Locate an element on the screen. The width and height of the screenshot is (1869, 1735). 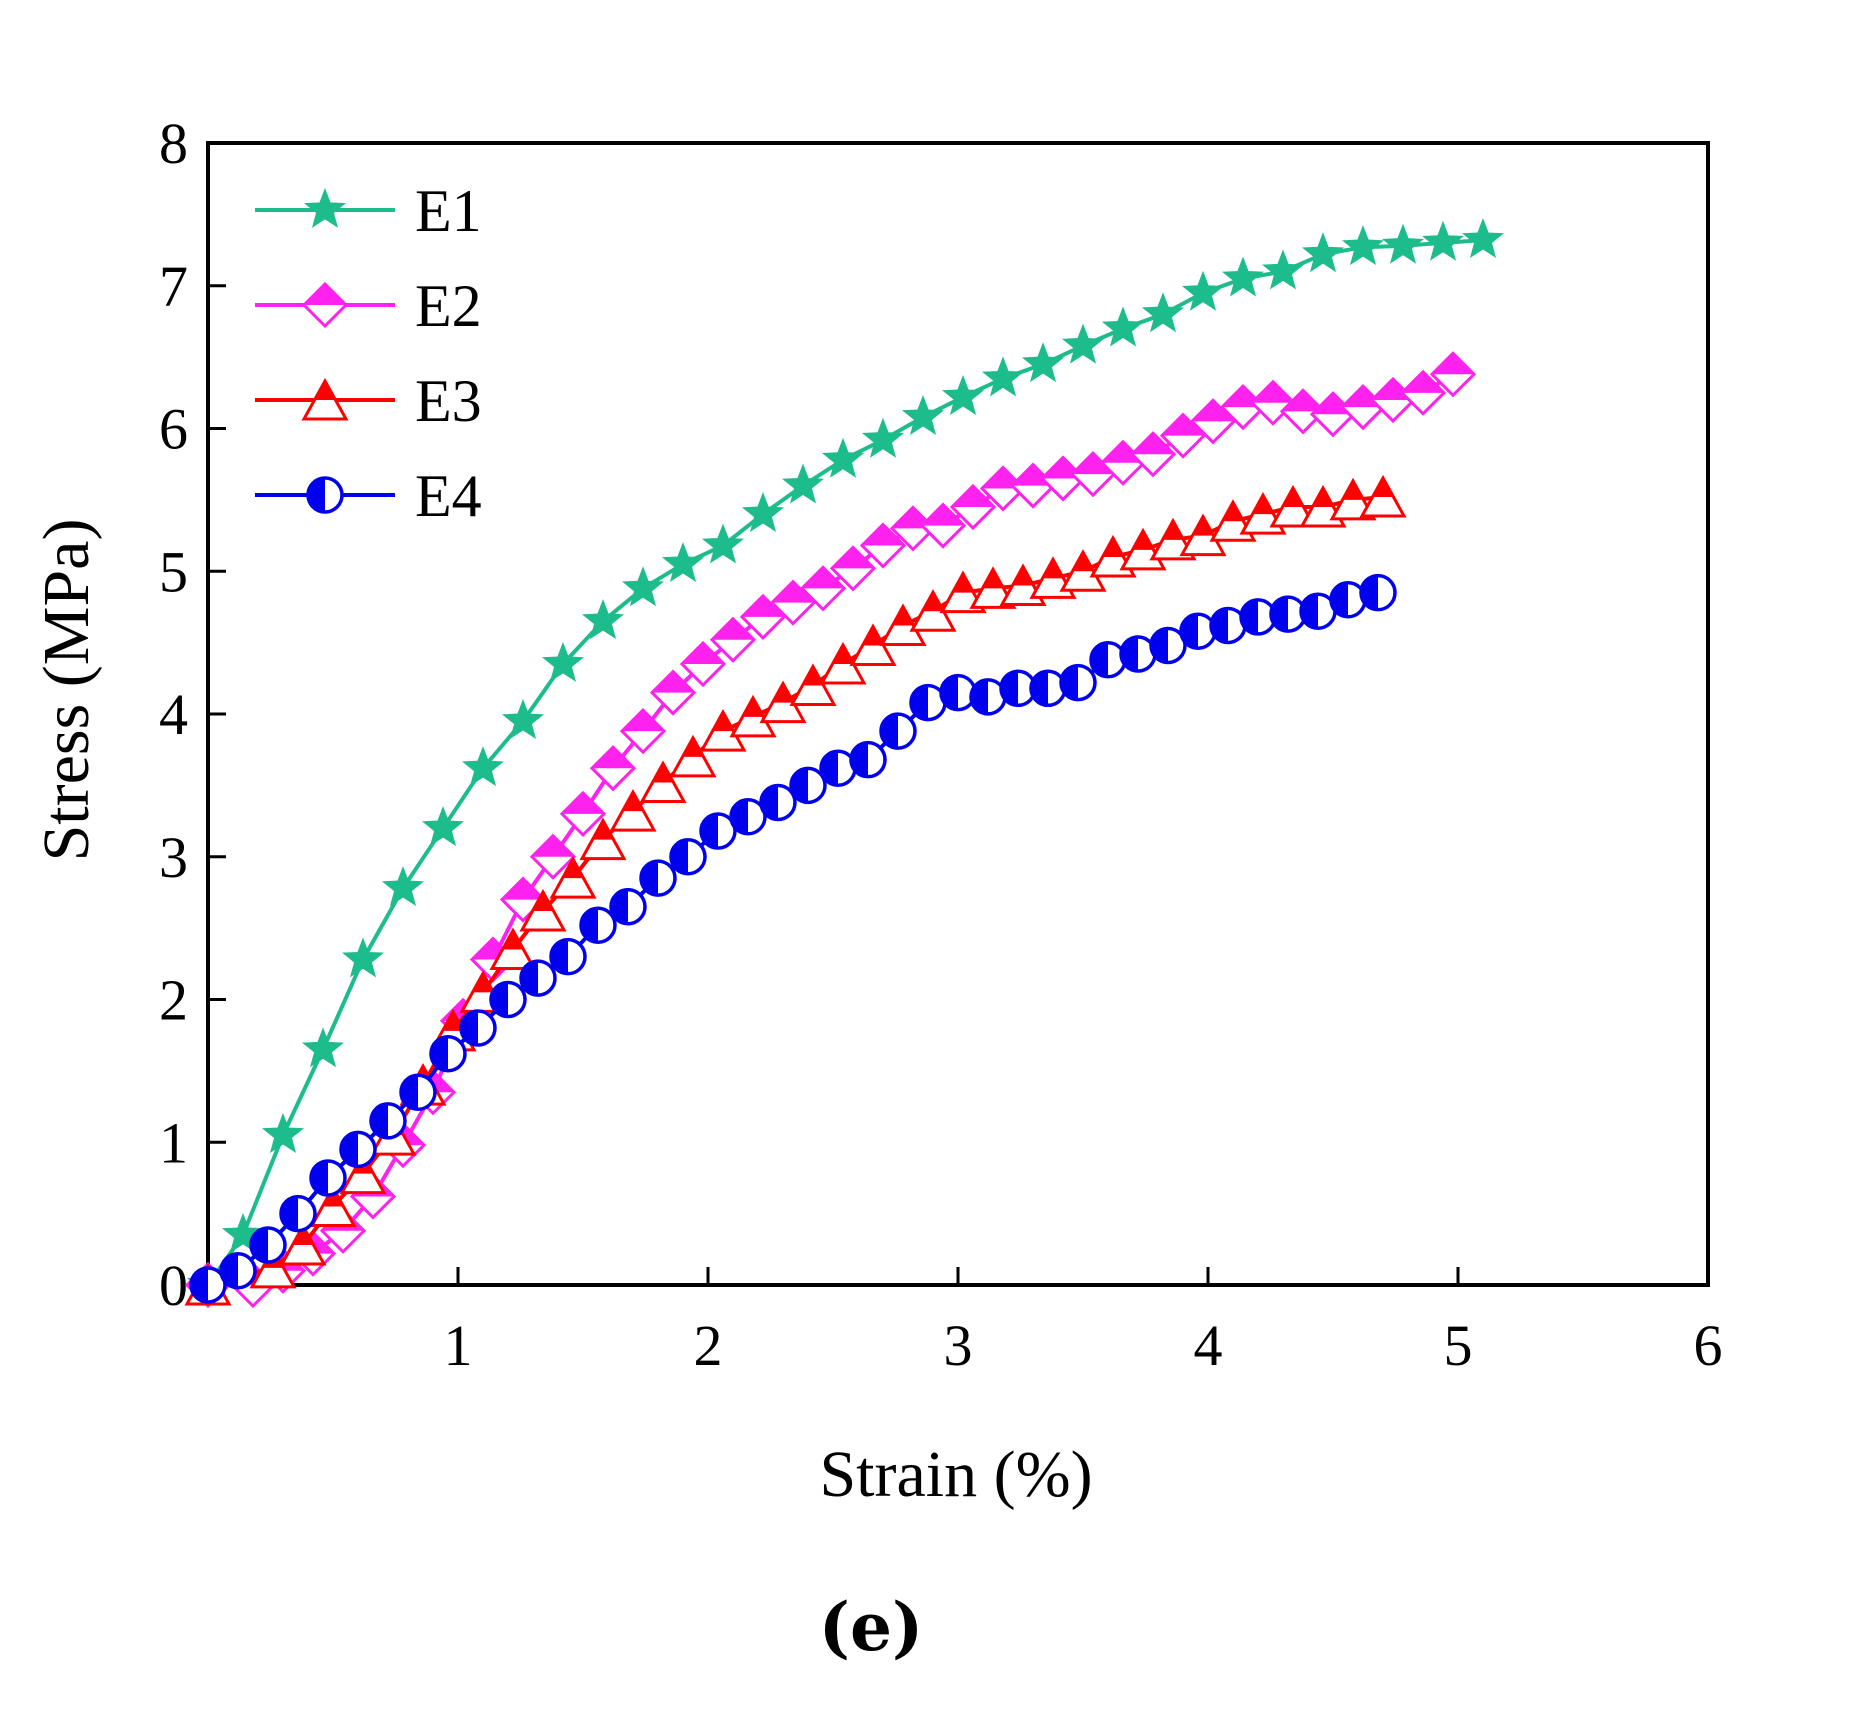
y-tick-label: 5 is located at coordinates (173, 571).